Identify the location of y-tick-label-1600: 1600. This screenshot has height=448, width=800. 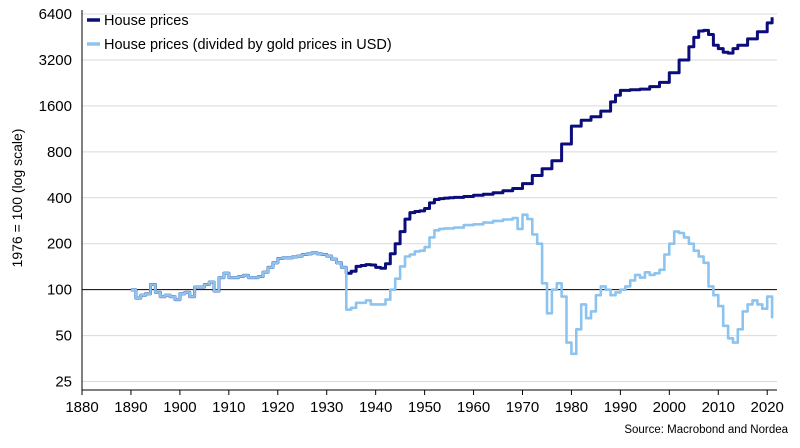
(55, 106).